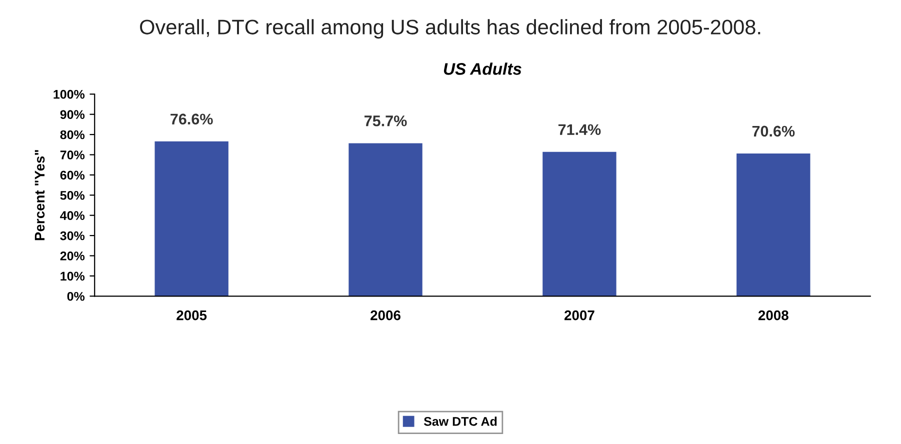  Describe the element at coordinates (483, 68) in the screenshot. I see `chart-title: US Adults` at that location.